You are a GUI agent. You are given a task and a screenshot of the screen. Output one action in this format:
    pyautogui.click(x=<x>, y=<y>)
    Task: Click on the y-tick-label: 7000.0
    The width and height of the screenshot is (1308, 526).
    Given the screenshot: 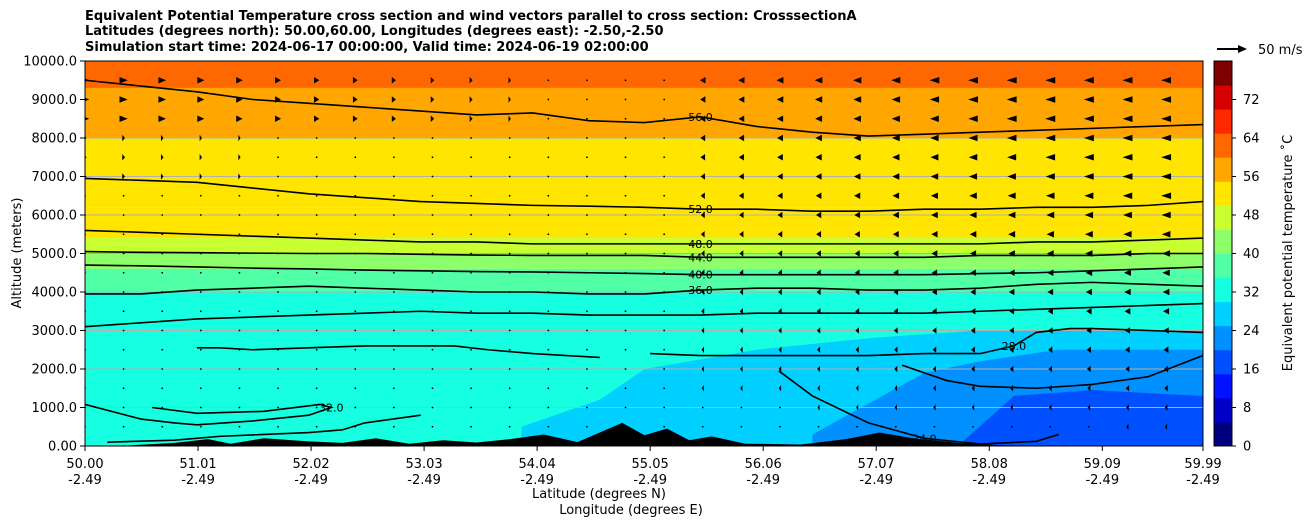 What is the action you would take?
    pyautogui.click(x=55, y=177)
    